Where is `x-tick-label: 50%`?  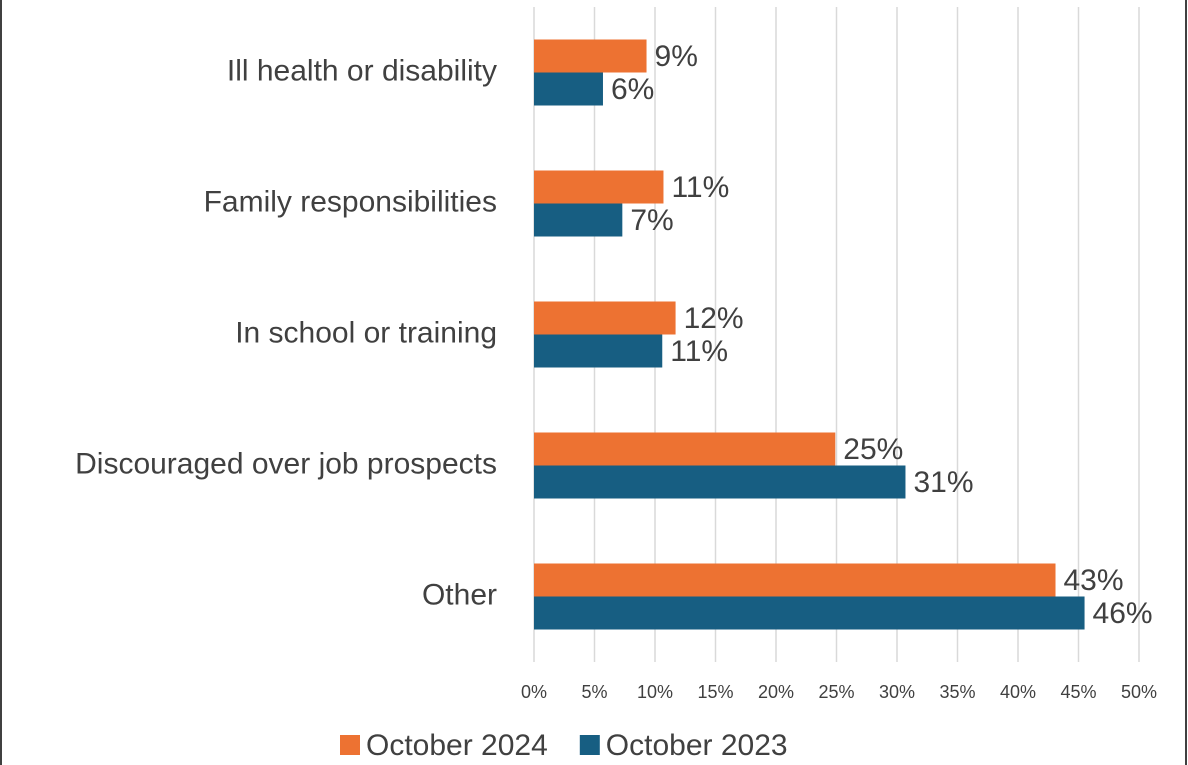
x-tick-label: 50% is located at coordinates (1139, 692).